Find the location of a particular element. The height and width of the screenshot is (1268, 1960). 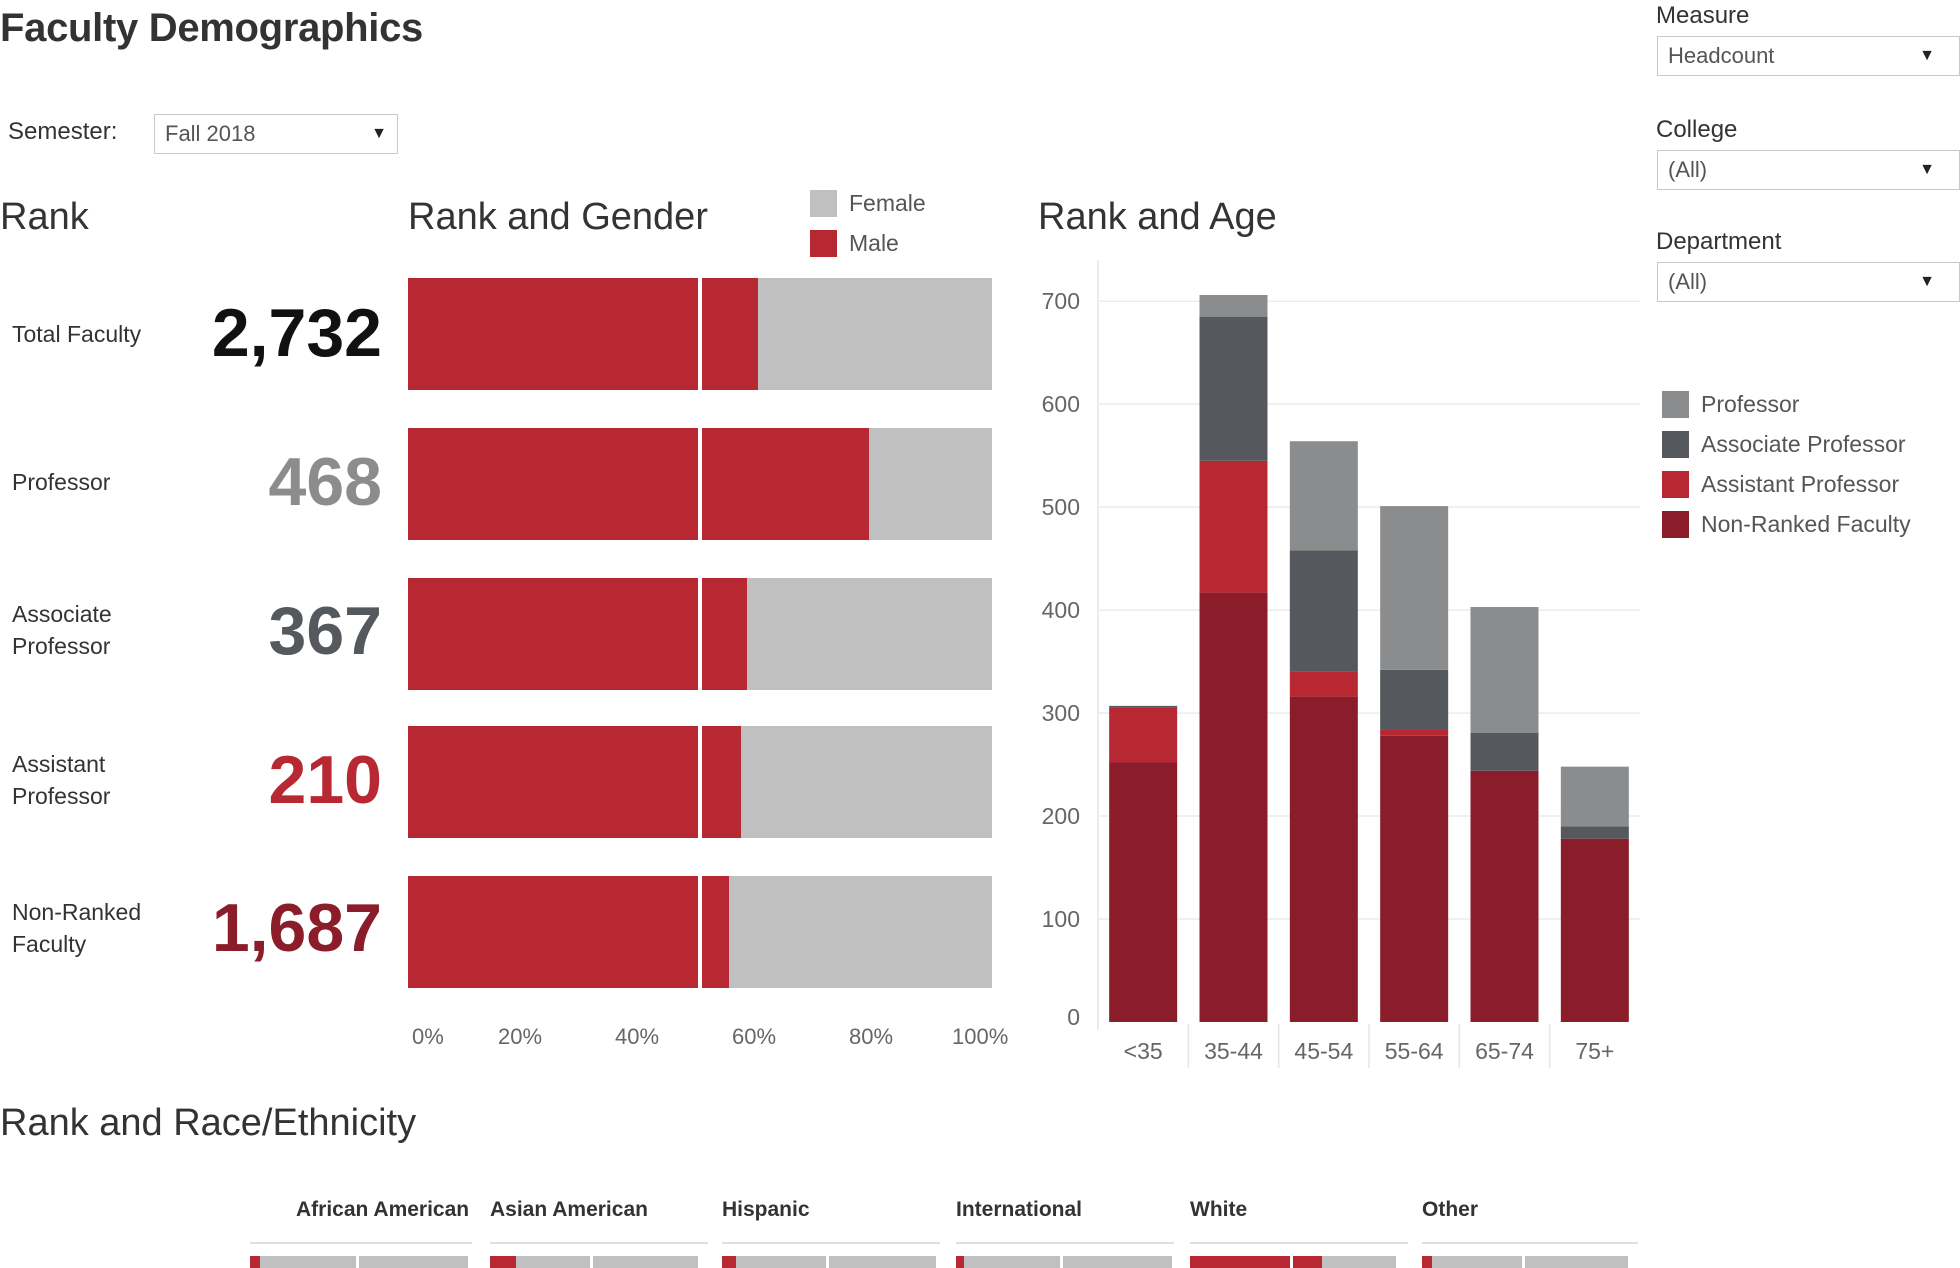

age-x-tick: 35-44 is located at coordinates (1233, 1051).